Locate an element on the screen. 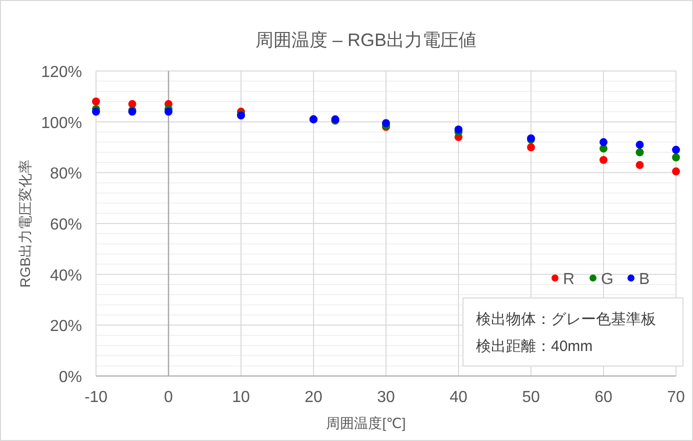 Image resolution: width=693 pixels, height=441 pixels. x-tick-label: 30 is located at coordinates (386, 397).